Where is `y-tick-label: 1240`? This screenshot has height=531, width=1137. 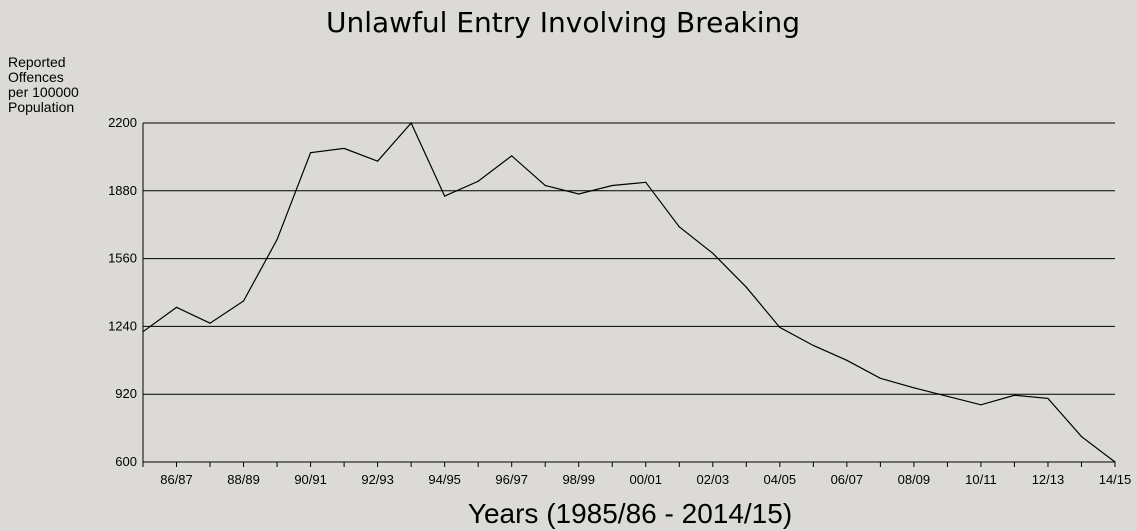 y-tick-label: 1240 is located at coordinates (122, 325).